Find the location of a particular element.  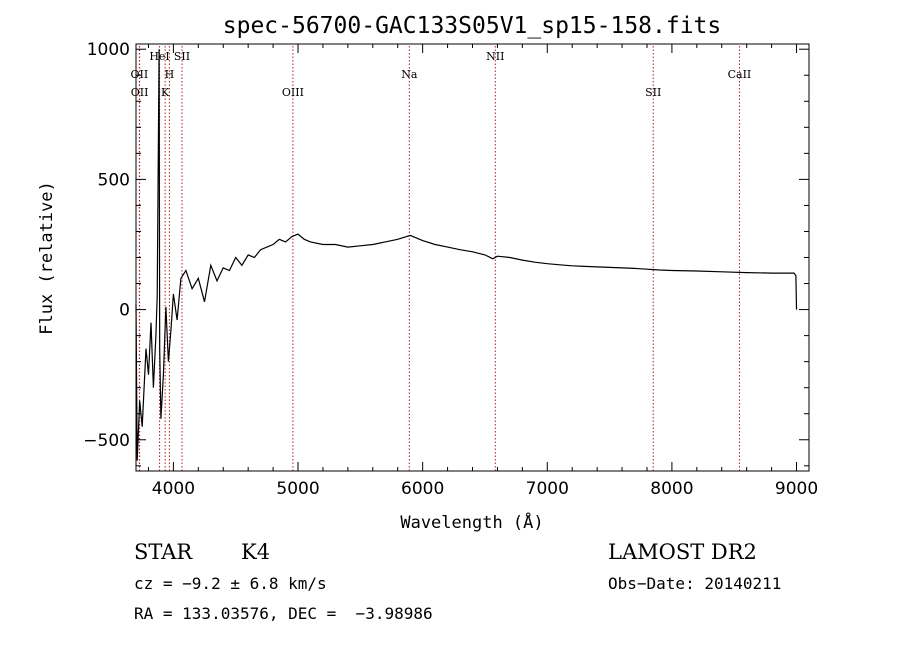

y-tick-label: 0 is located at coordinates (124, 311).